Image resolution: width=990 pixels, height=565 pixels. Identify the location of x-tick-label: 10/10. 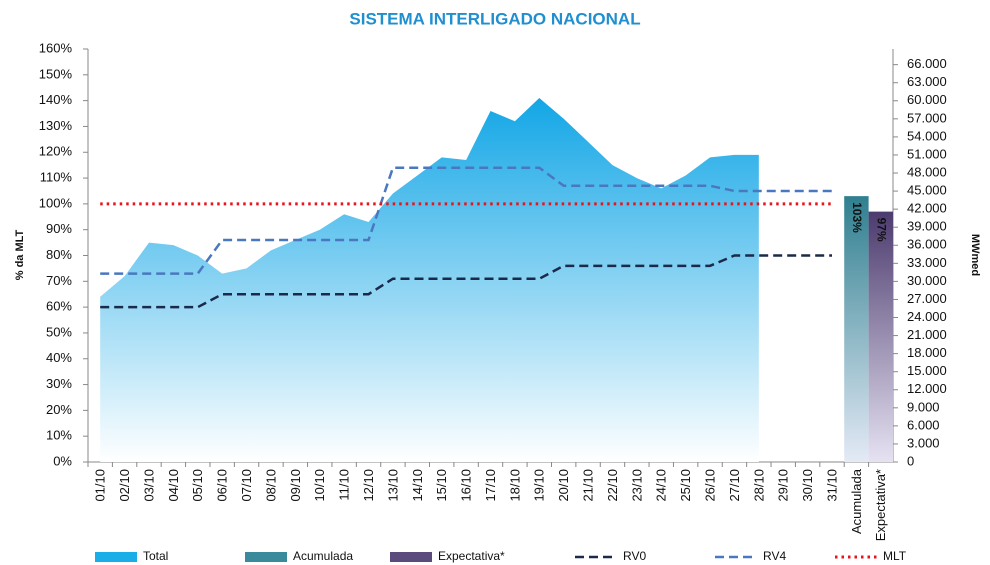
(319, 485).